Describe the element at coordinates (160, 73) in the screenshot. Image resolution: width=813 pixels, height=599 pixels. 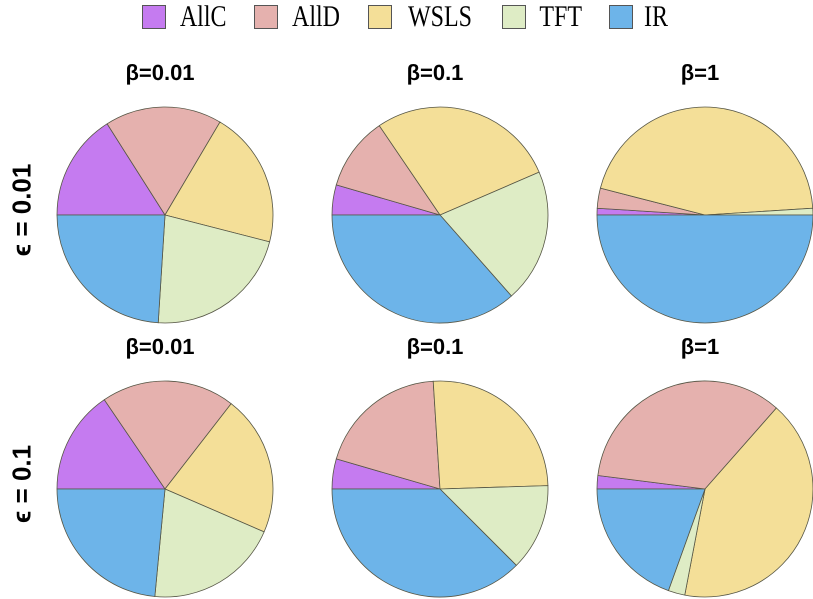
I see `text: β=0.01` at that location.